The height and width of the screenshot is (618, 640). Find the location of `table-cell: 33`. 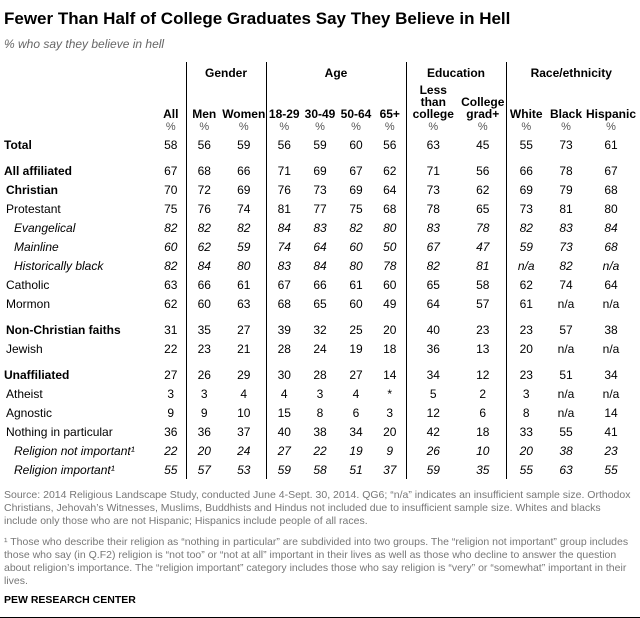

table-cell: 33 is located at coordinates (525, 431).